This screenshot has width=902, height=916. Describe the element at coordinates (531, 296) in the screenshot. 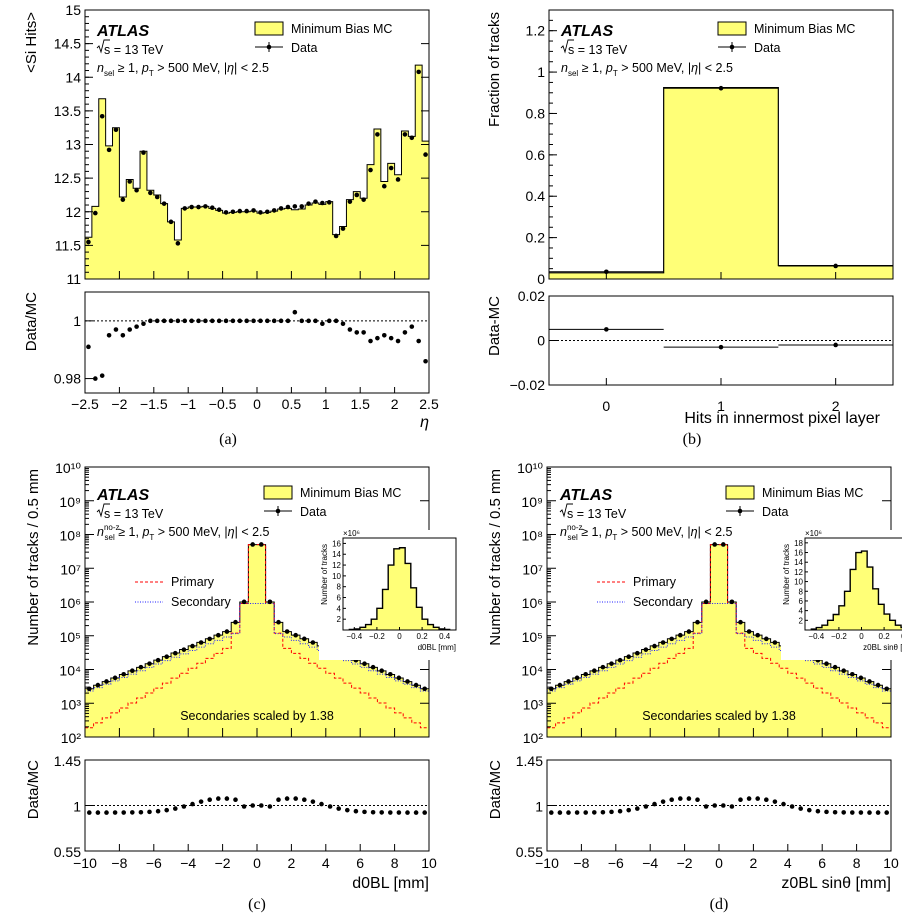

I see `ratio-y-tick-label: 0.02` at that location.